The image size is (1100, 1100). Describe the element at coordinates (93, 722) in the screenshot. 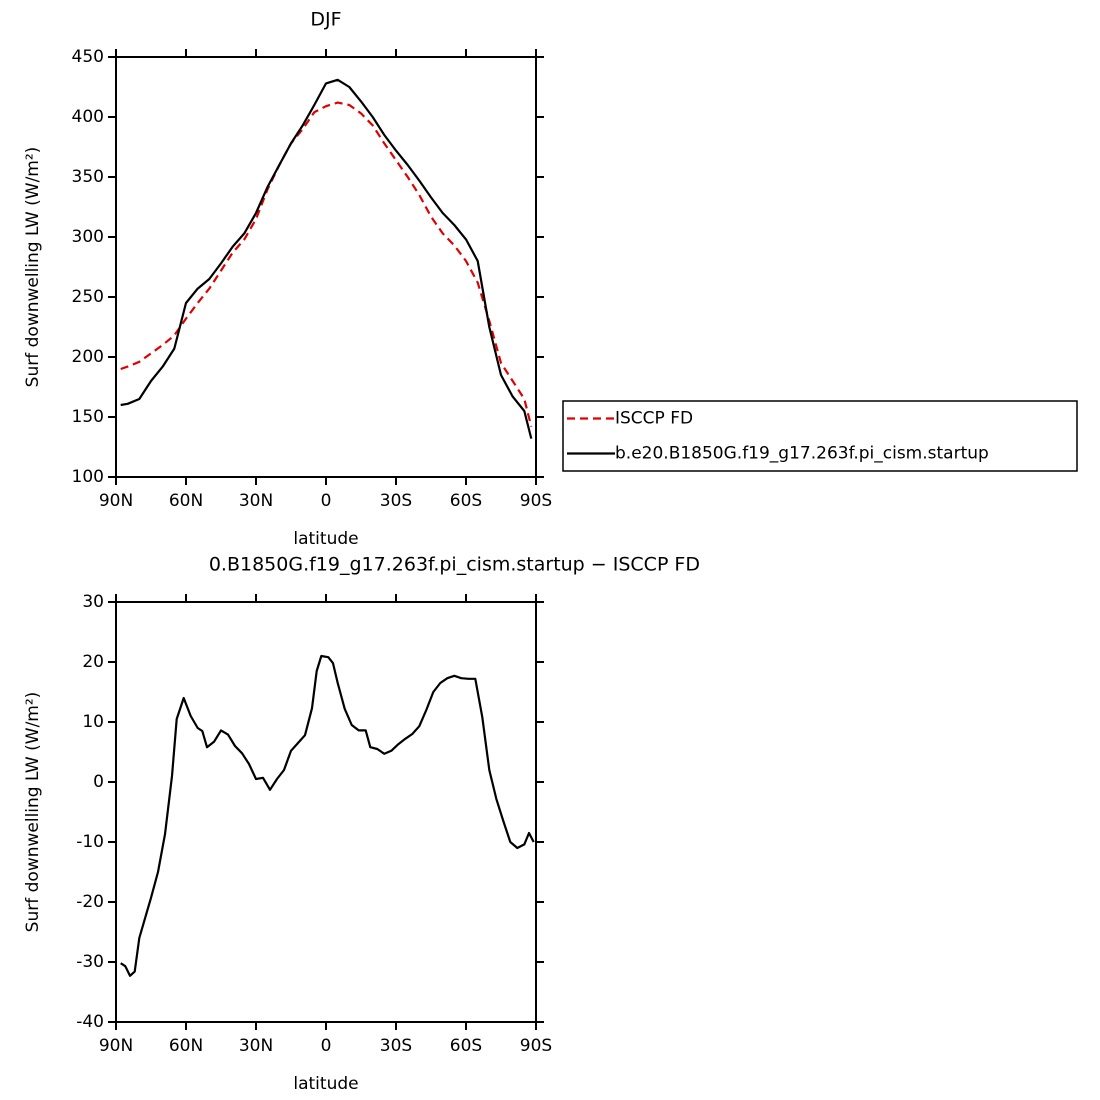

I see `y-tick-label: 10` at that location.